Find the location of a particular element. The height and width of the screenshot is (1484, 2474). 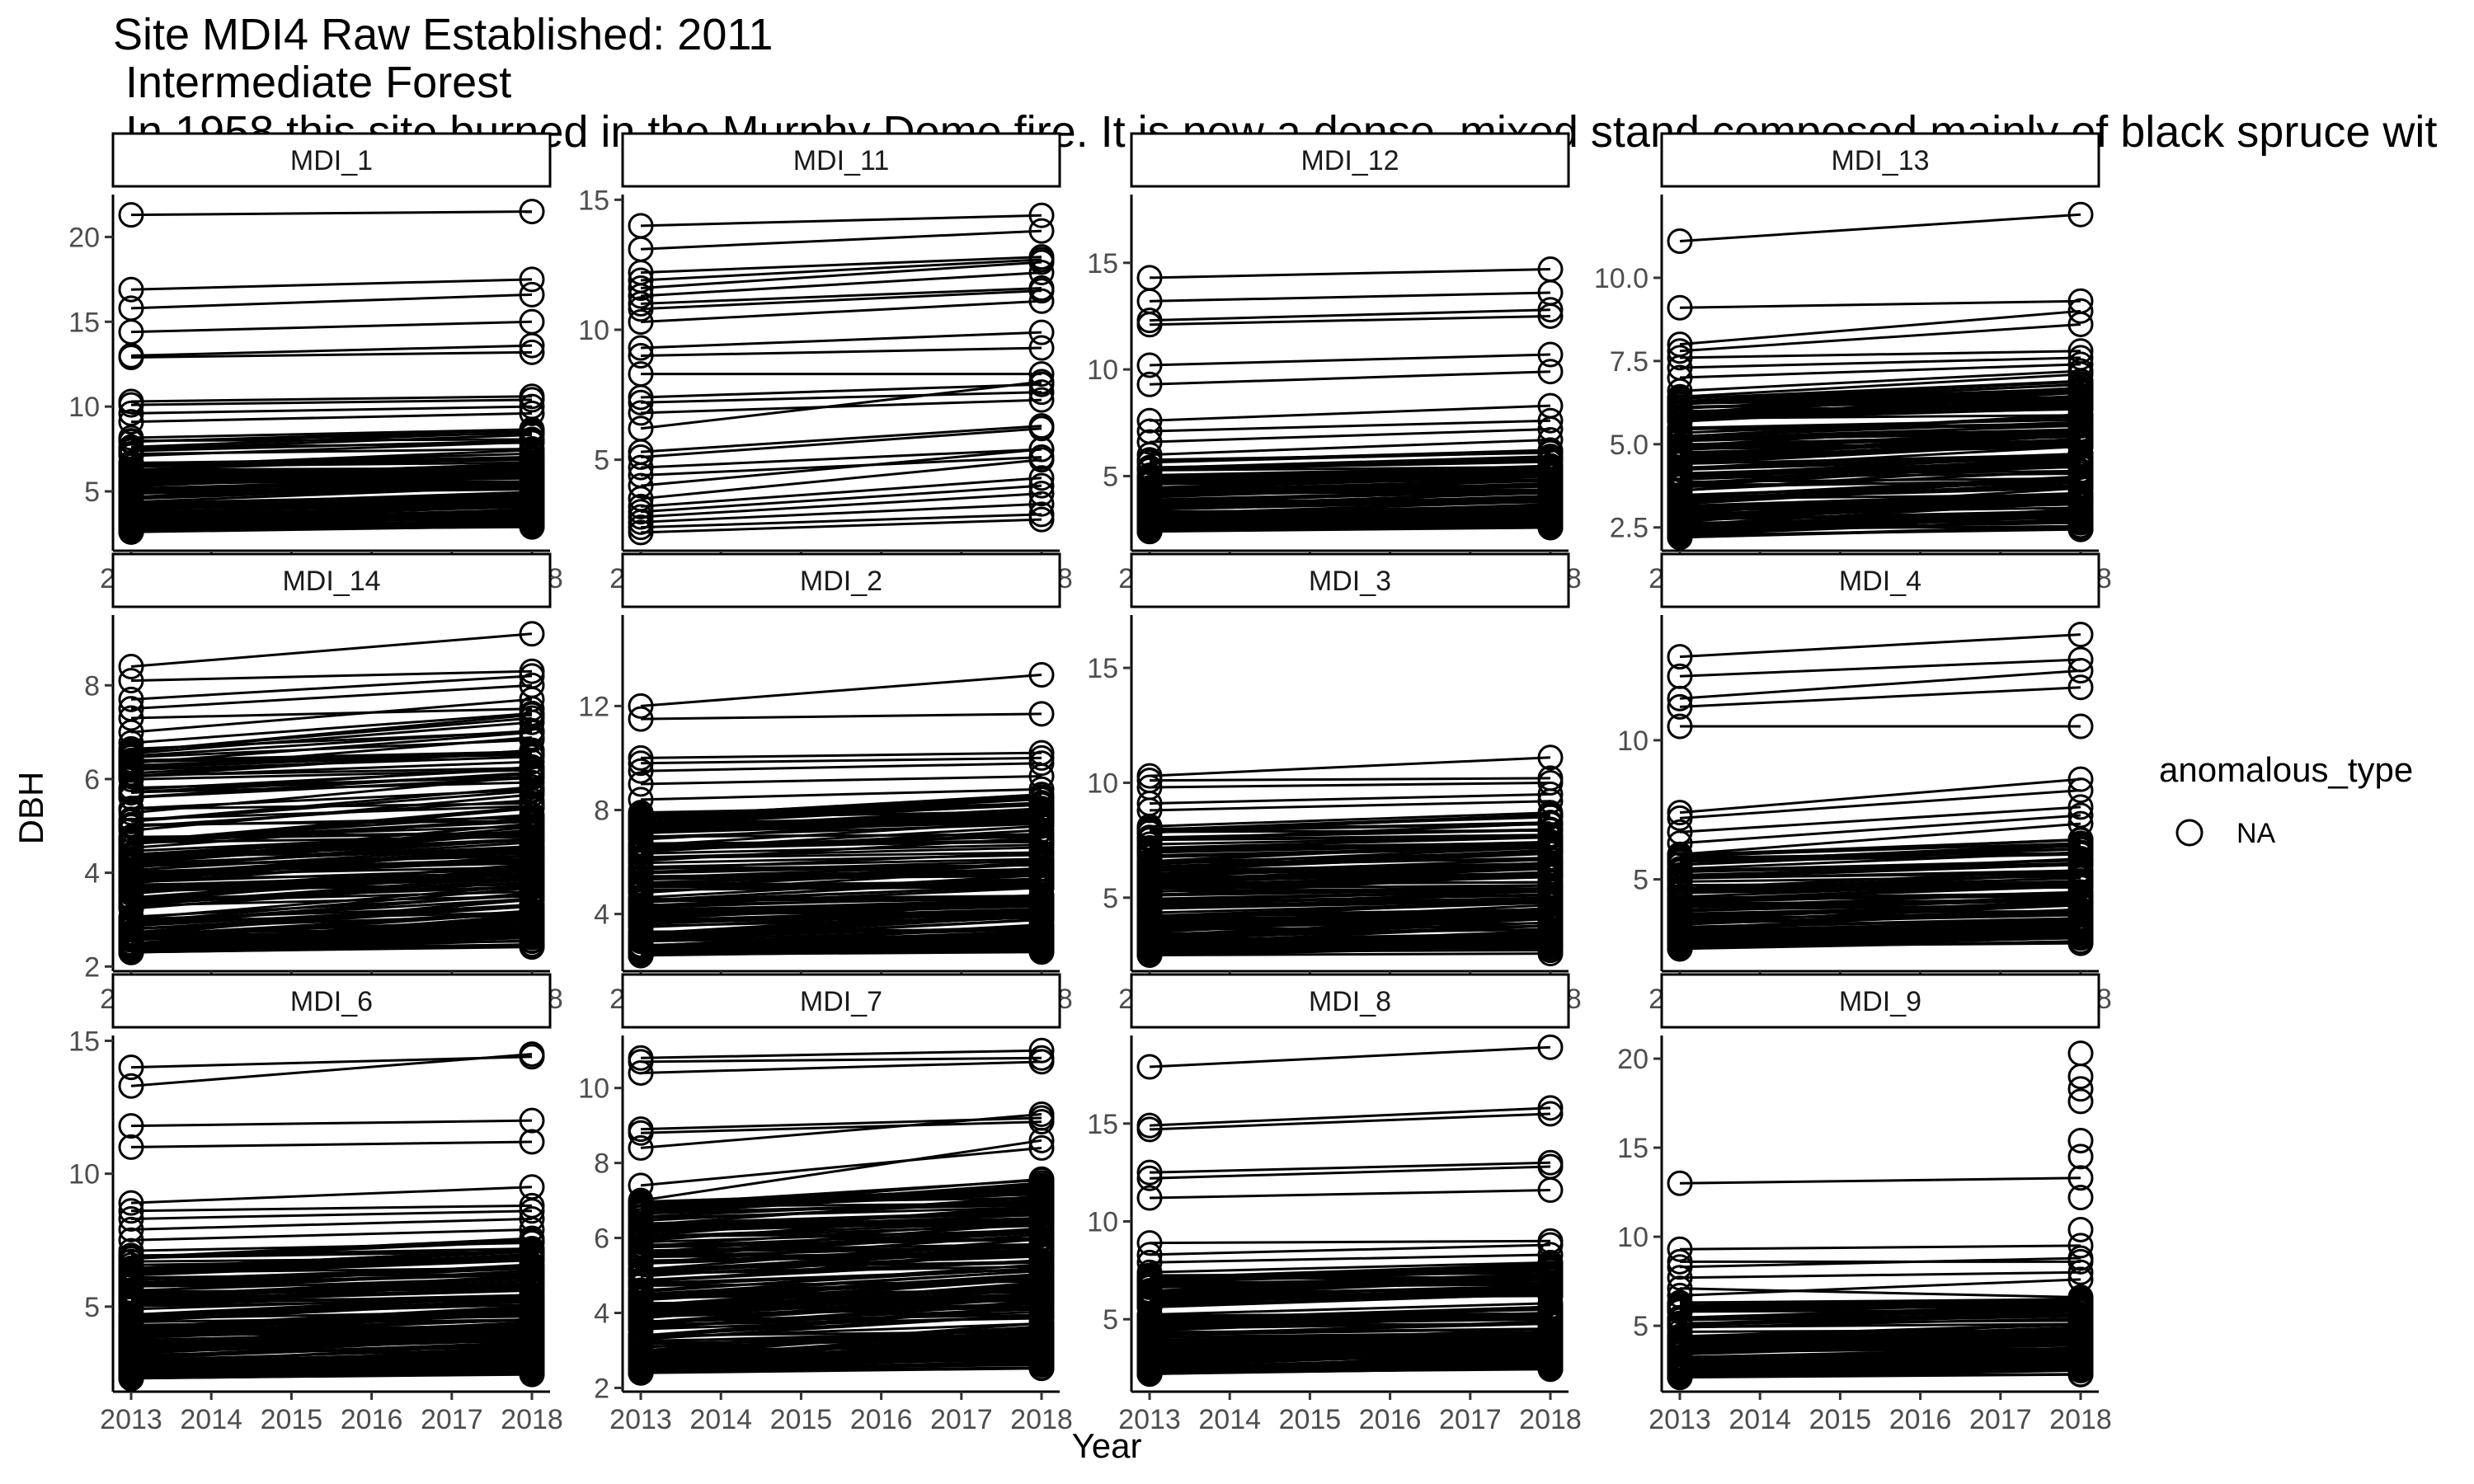

y-tick-label: 10 is located at coordinates (1633, 741).